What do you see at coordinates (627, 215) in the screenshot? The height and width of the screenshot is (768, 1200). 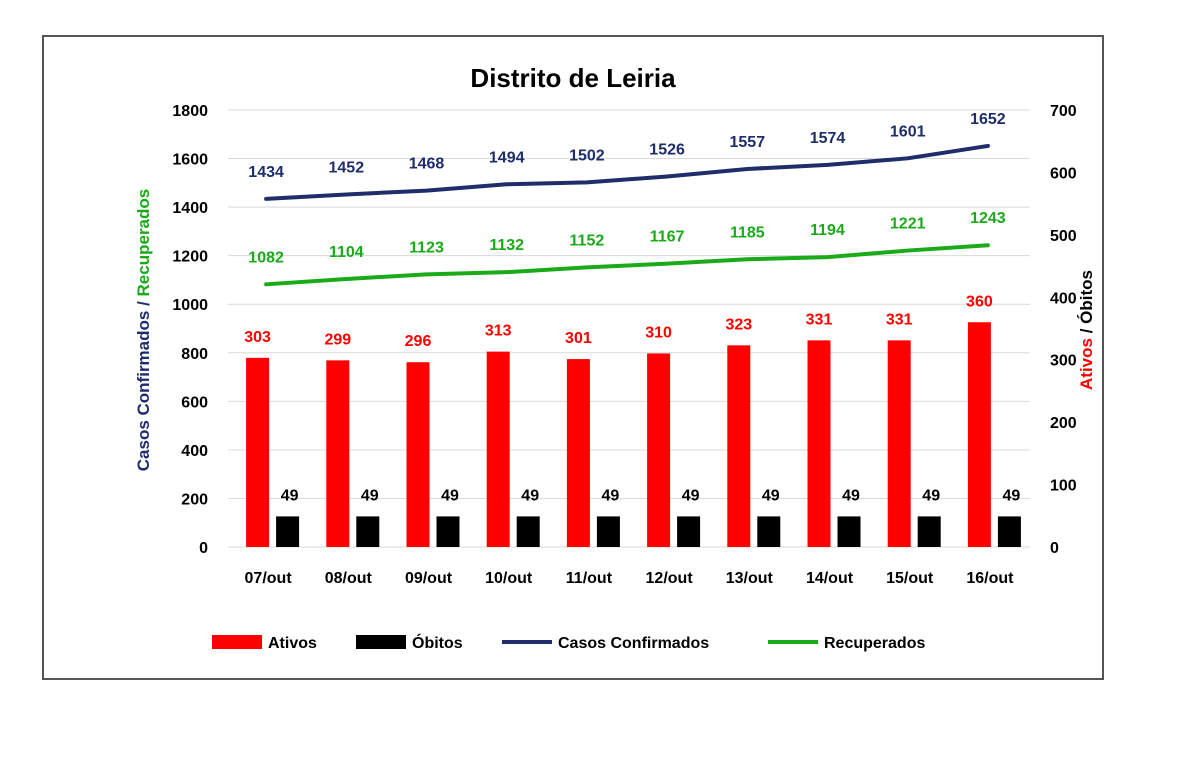 I see `lines-layer` at bounding box center [627, 215].